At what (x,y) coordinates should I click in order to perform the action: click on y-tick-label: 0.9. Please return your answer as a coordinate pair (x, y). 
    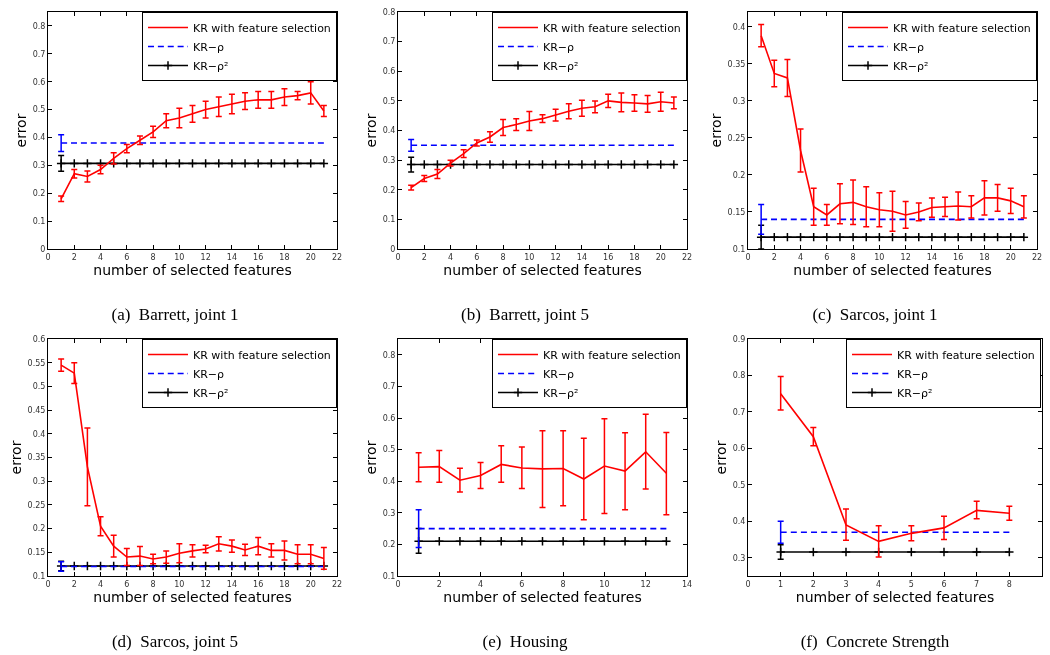
    Looking at the image, I should click on (739, 339).